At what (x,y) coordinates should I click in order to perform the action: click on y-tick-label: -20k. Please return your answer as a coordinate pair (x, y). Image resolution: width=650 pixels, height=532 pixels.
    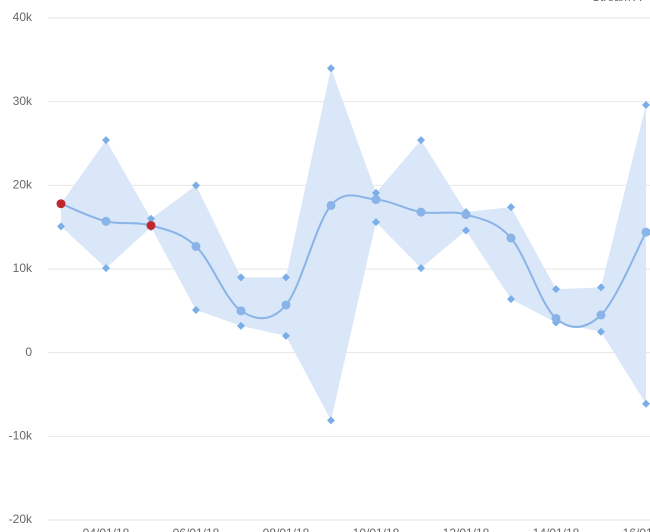
    Looking at the image, I should click on (21, 519).